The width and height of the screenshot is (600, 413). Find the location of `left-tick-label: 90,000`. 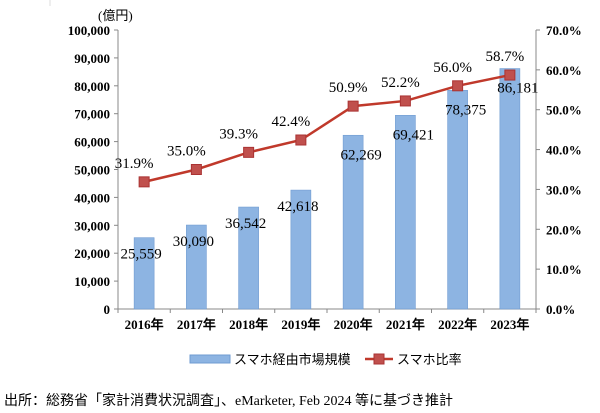

left-tick-label: 90,000 is located at coordinates (92, 58).